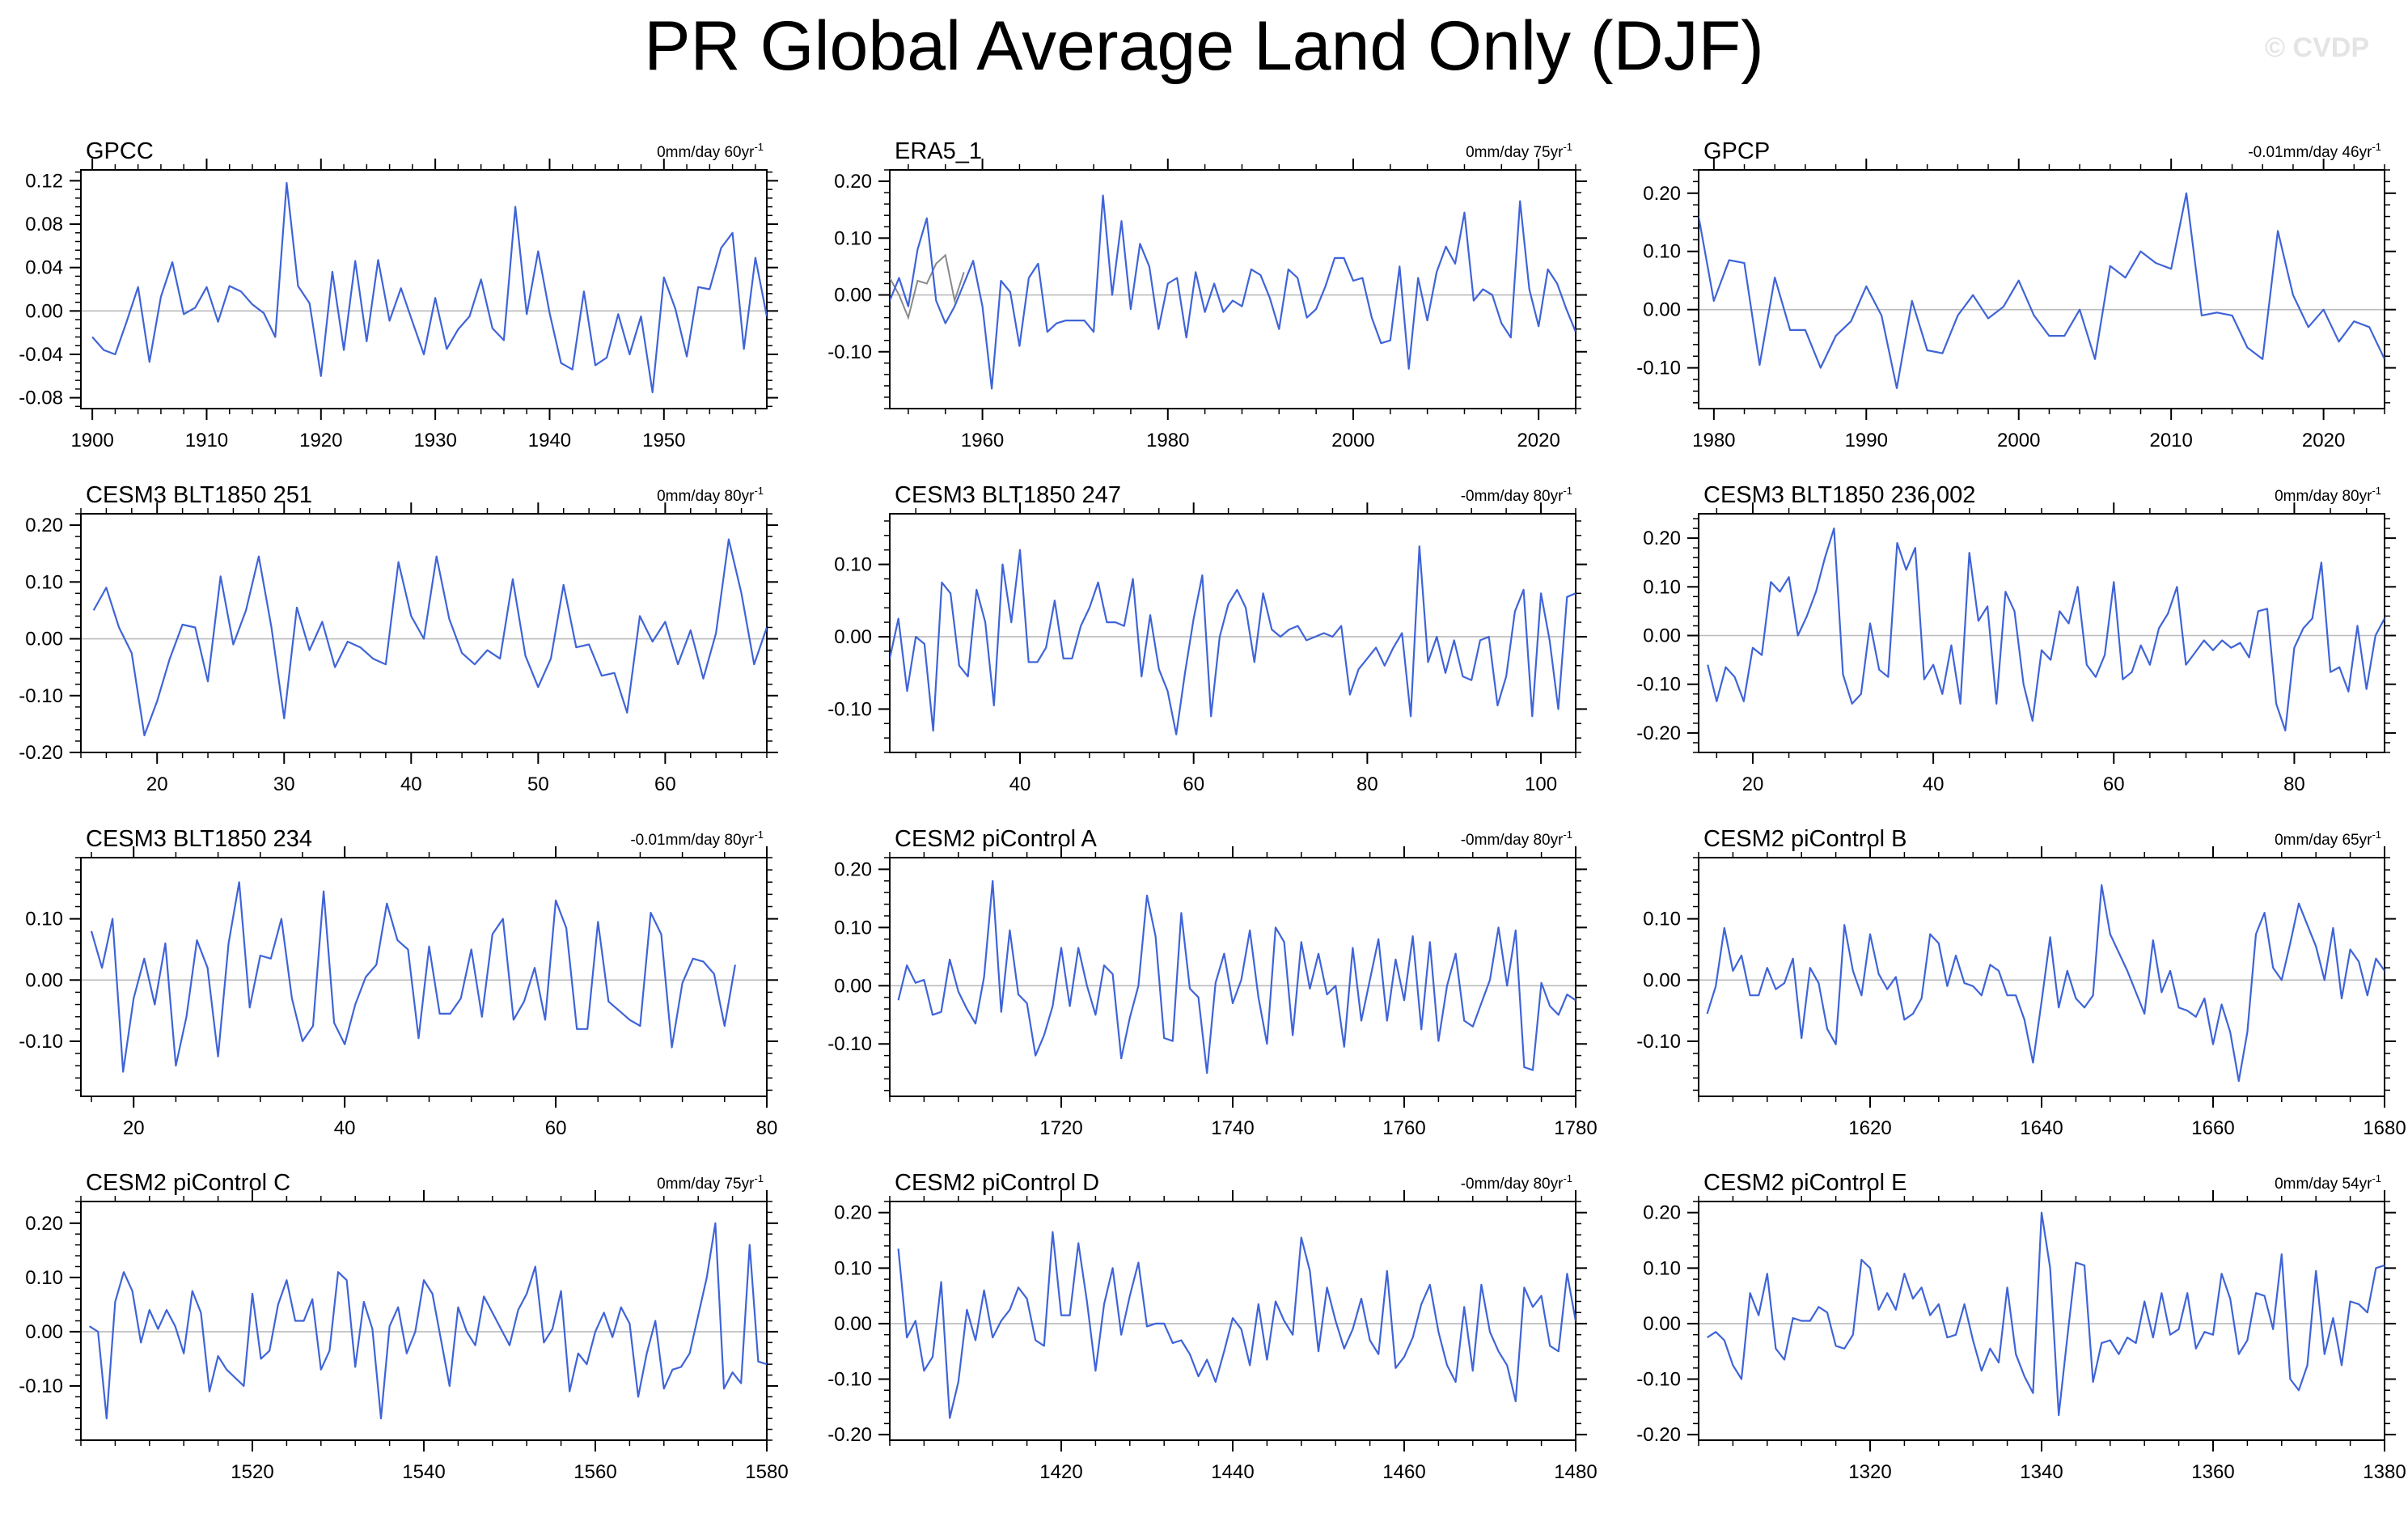 Image resolution: width=2408 pixels, height=1513 pixels. I want to click on panel-title: GPCC, so click(120, 151).